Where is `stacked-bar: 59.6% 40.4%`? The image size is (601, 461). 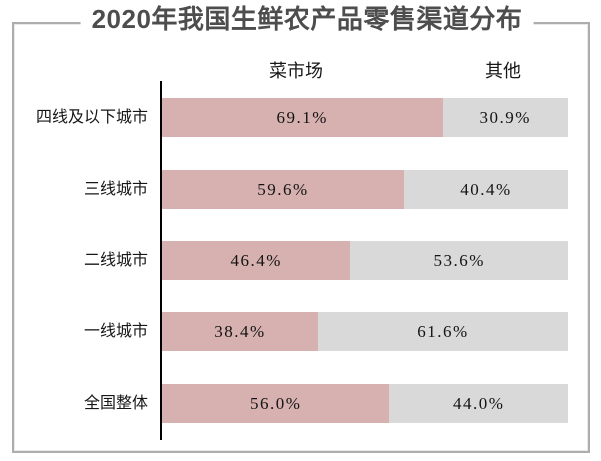 stacked-bar: 59.6% 40.4% is located at coordinates (365, 189).